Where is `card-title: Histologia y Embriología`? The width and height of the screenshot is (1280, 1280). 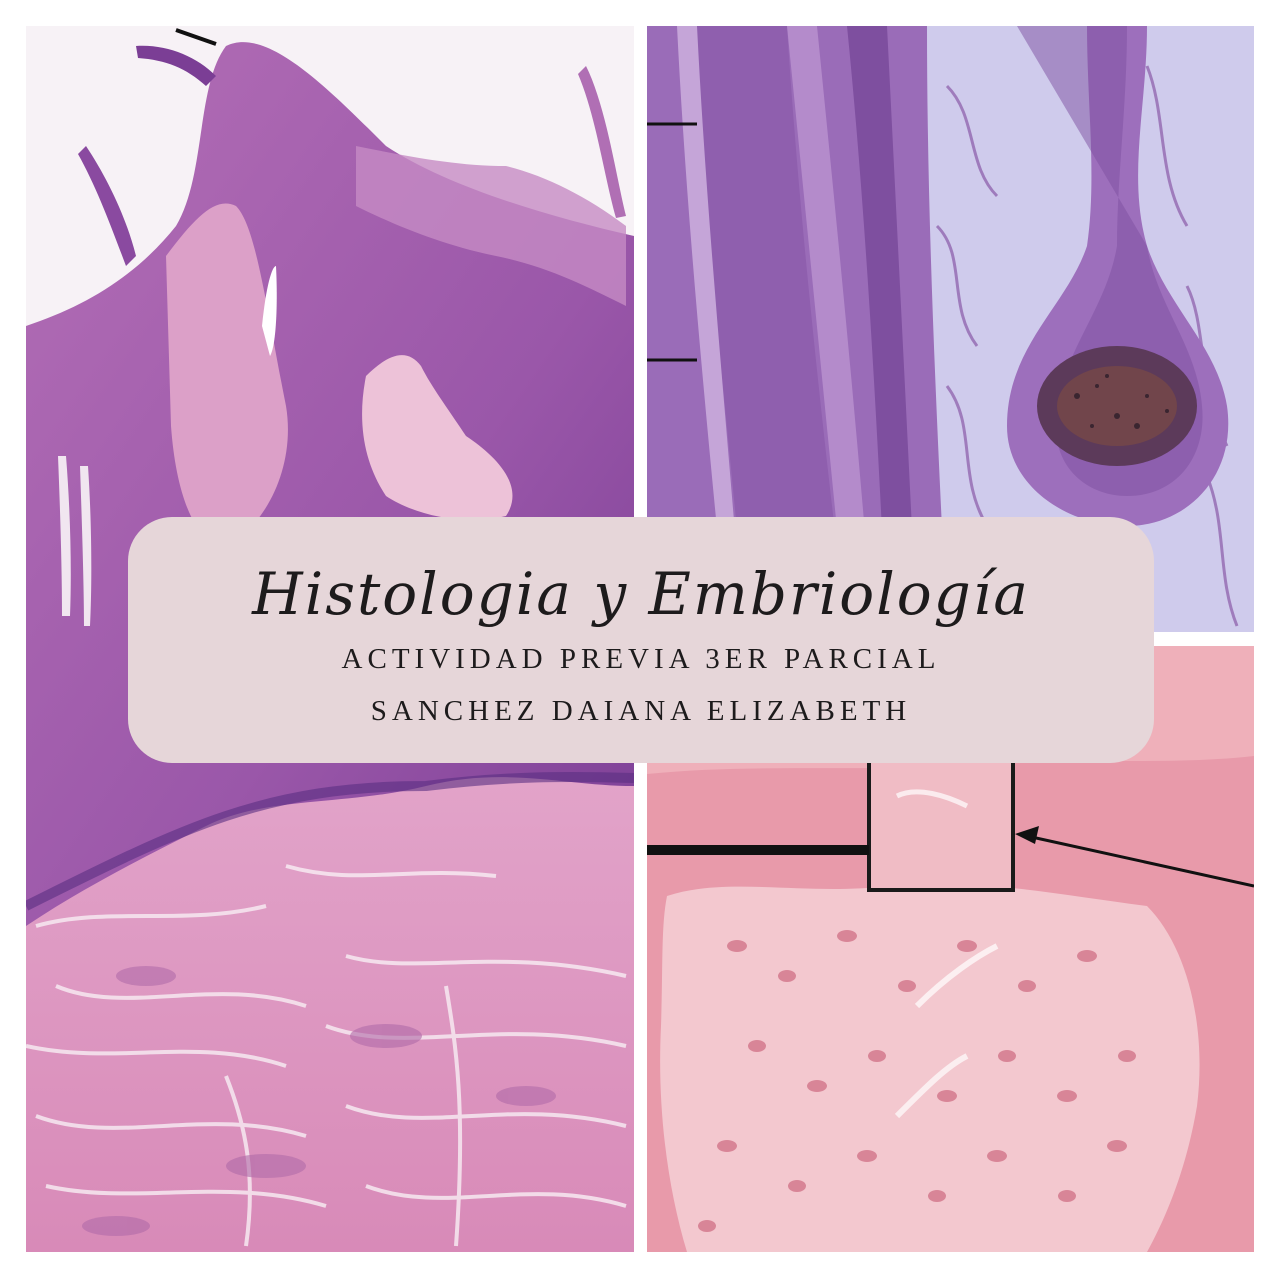 card-title: Histologia y Embriología is located at coordinates (641, 594).